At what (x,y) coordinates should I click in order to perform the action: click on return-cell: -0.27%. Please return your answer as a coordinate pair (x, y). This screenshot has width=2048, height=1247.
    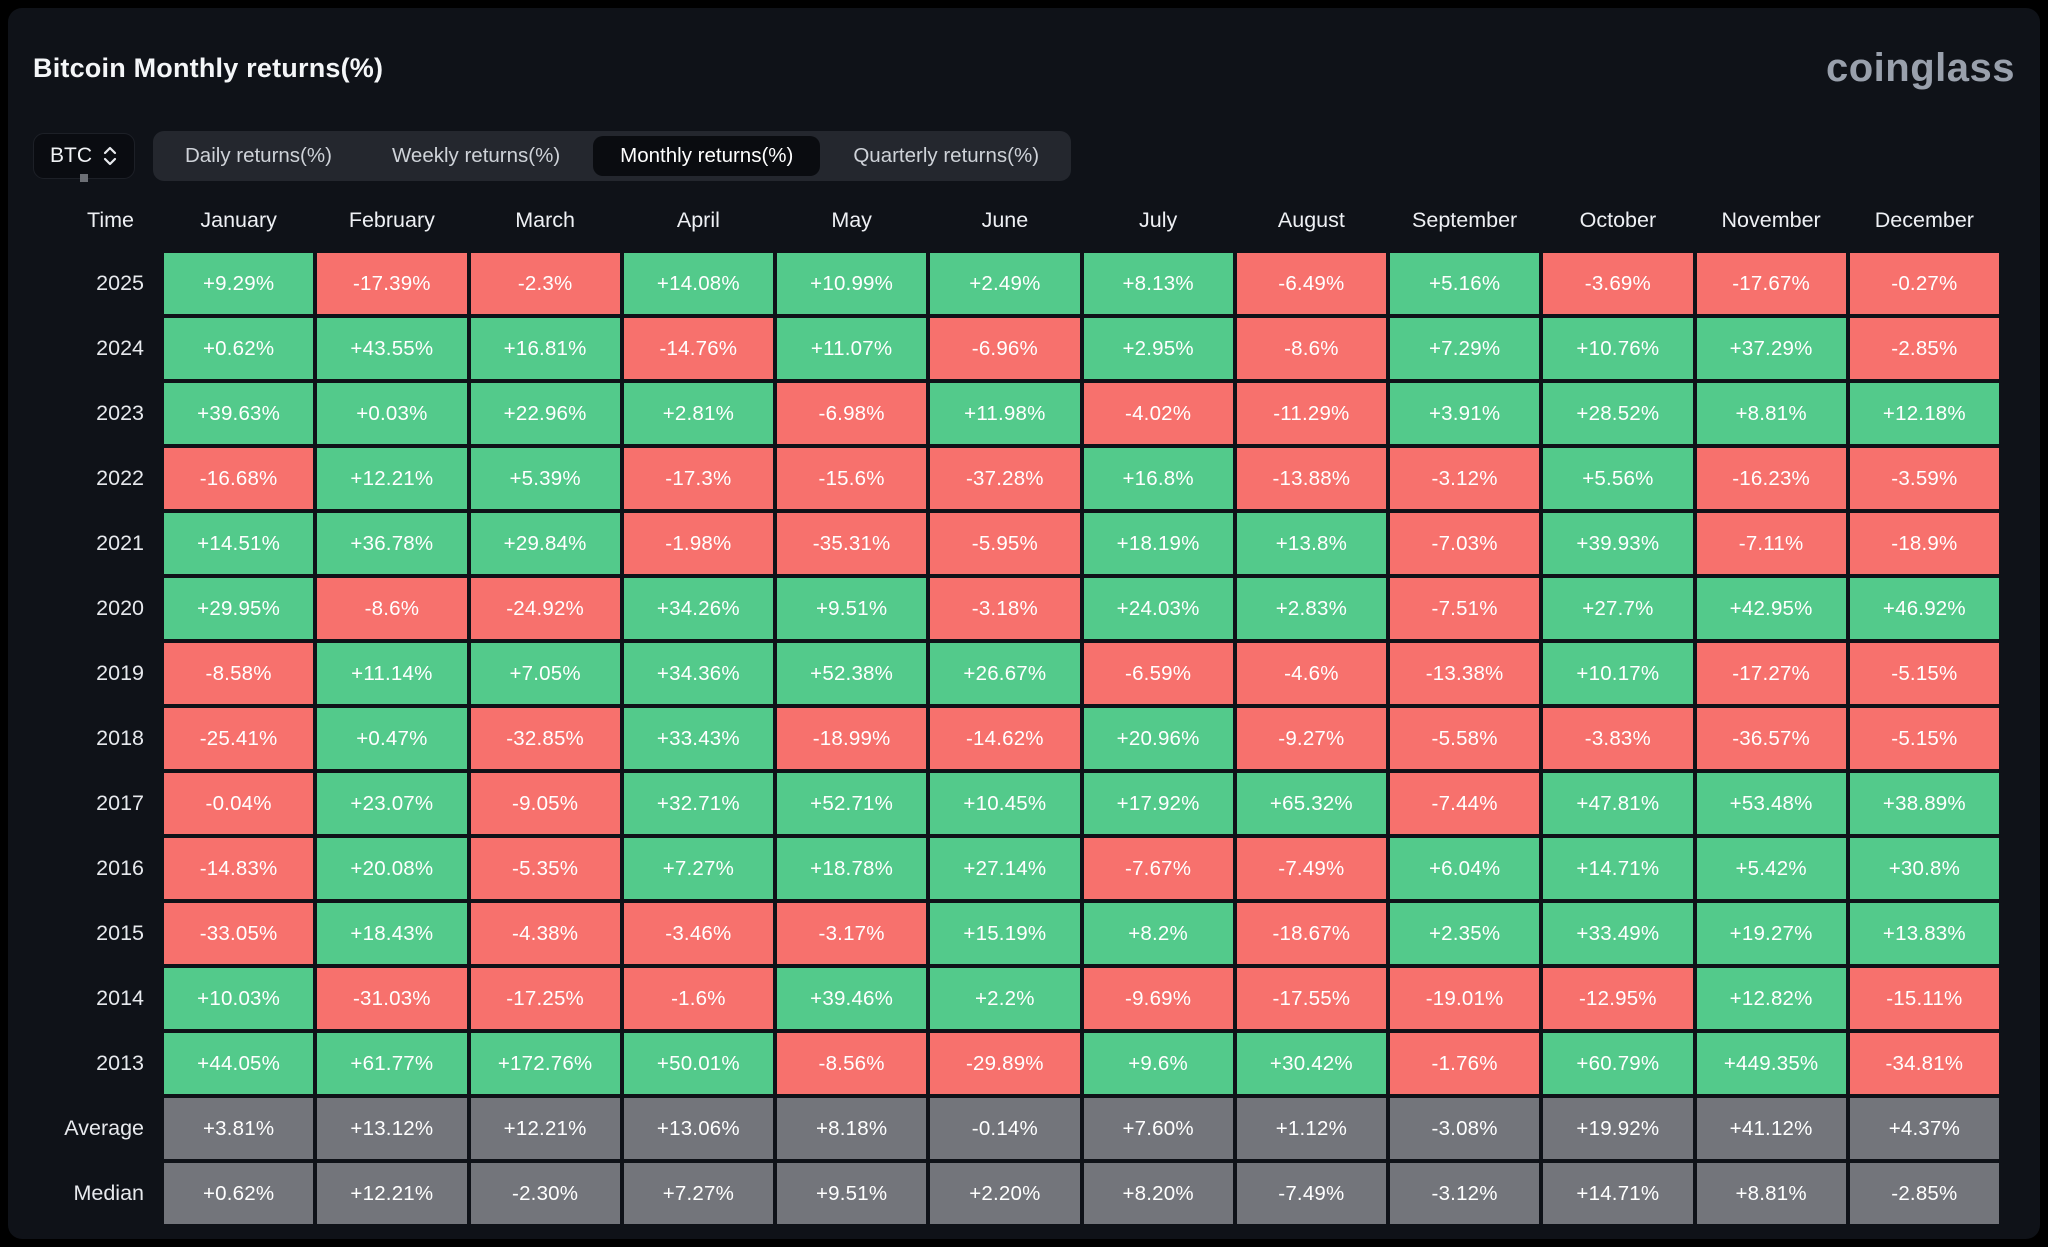
    Looking at the image, I should click on (1924, 283).